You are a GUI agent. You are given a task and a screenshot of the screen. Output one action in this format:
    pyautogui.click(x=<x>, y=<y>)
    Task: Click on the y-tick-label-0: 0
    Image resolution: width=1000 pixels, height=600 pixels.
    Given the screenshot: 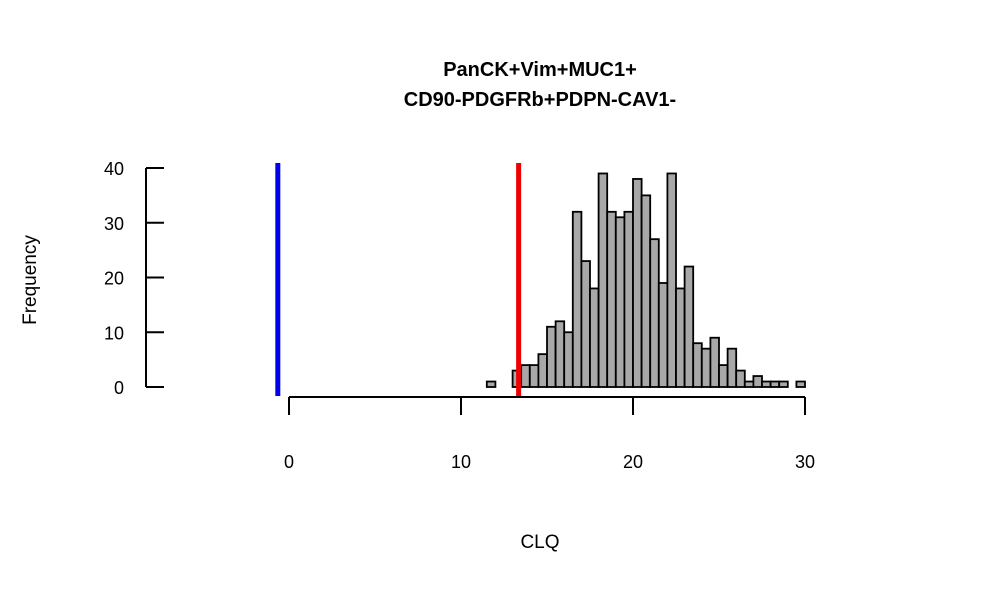 What is the action you would take?
    pyautogui.click(x=119, y=388)
    